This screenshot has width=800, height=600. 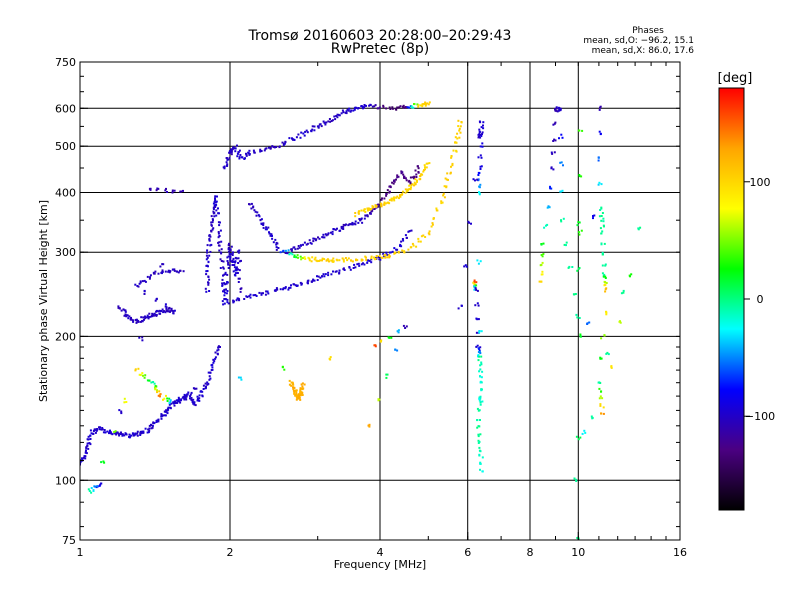 What do you see at coordinates (735, 78) in the screenshot?
I see `colorbar-unit-label: [deg]` at bounding box center [735, 78].